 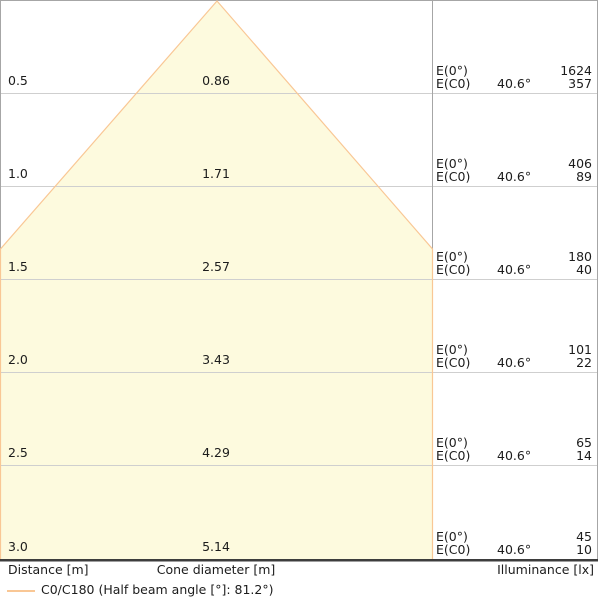 I want to click on distance-label: 1.5, so click(x=18, y=266).